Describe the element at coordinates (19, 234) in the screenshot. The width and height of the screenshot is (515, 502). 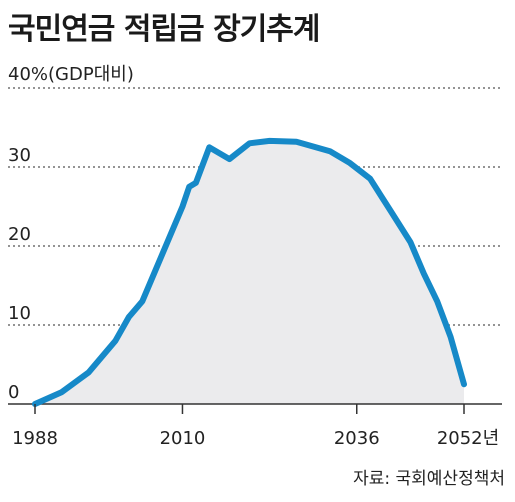
I see `y-tick-label: 20` at that location.